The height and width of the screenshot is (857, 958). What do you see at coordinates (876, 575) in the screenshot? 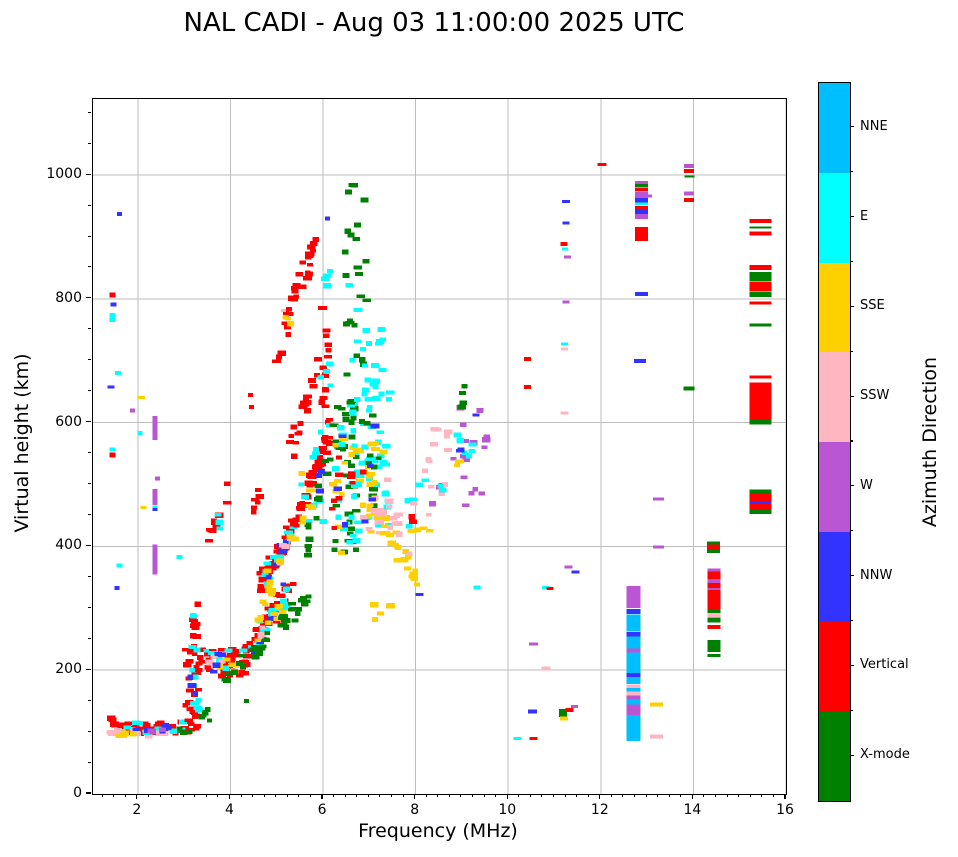
I see `colorbar-tick-label: NNW` at bounding box center [876, 575].